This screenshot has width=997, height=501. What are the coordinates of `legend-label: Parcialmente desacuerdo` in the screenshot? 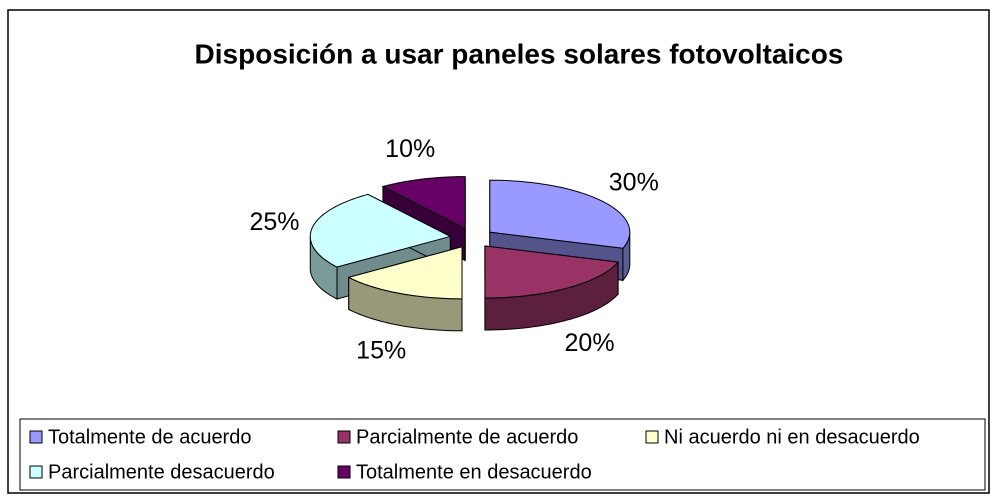 It's located at (161, 472).